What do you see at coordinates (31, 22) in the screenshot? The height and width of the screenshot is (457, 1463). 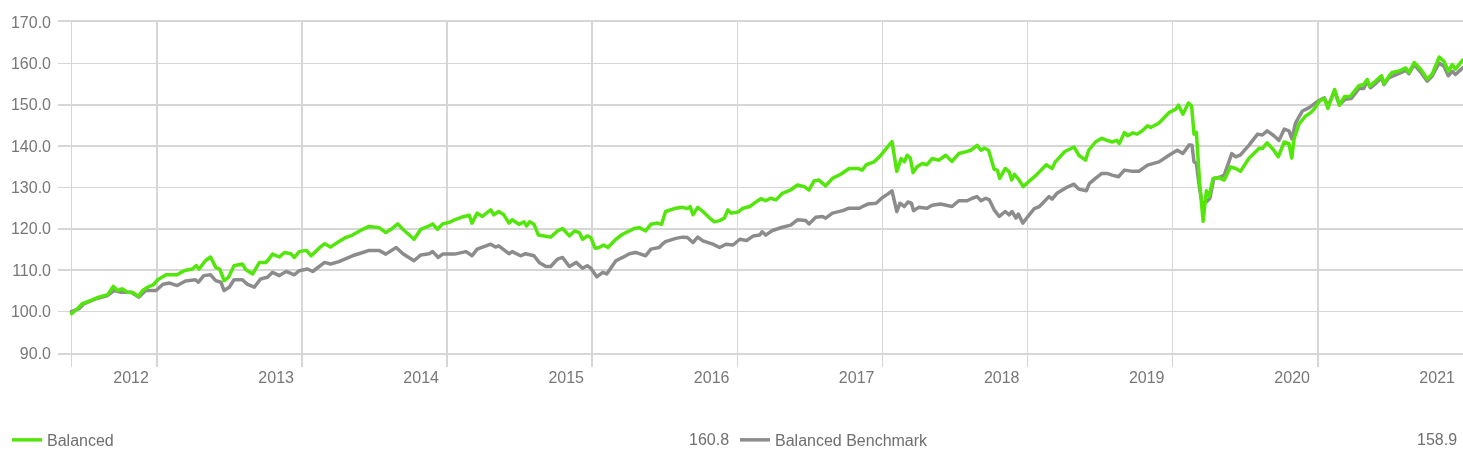 I see `y-tick-label: 170.0` at bounding box center [31, 22].